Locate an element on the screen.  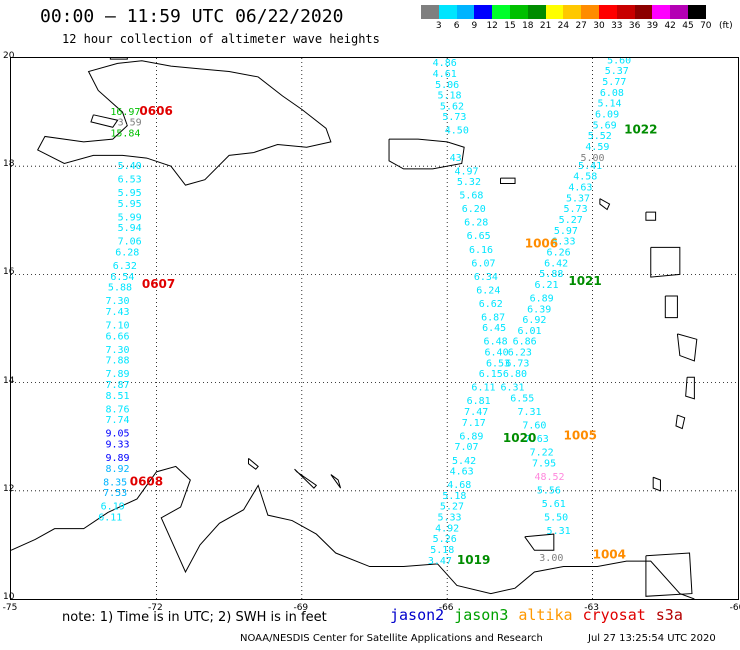
pass-time-label: 0608 is located at coordinates (146, 481).